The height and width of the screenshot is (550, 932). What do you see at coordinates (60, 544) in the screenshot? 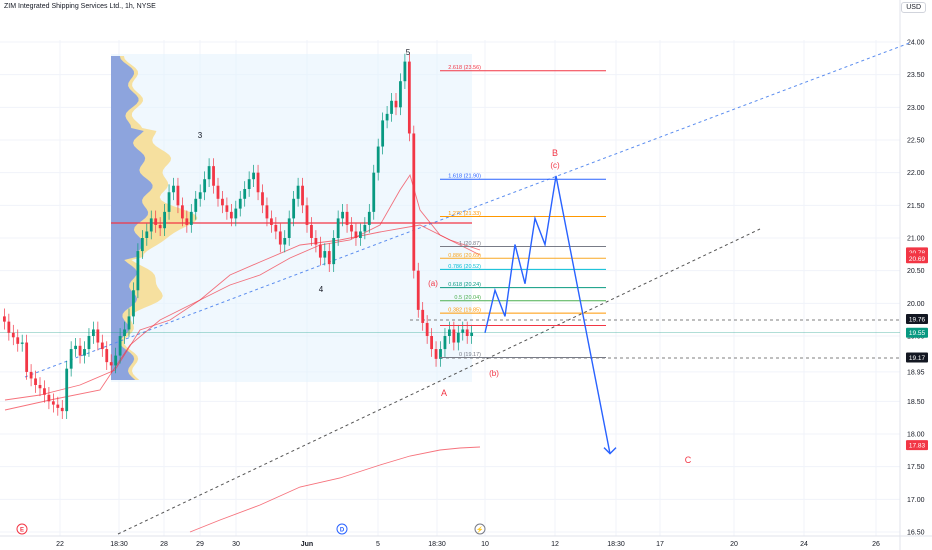
I see `x-tick-label: 22` at bounding box center [60, 544].